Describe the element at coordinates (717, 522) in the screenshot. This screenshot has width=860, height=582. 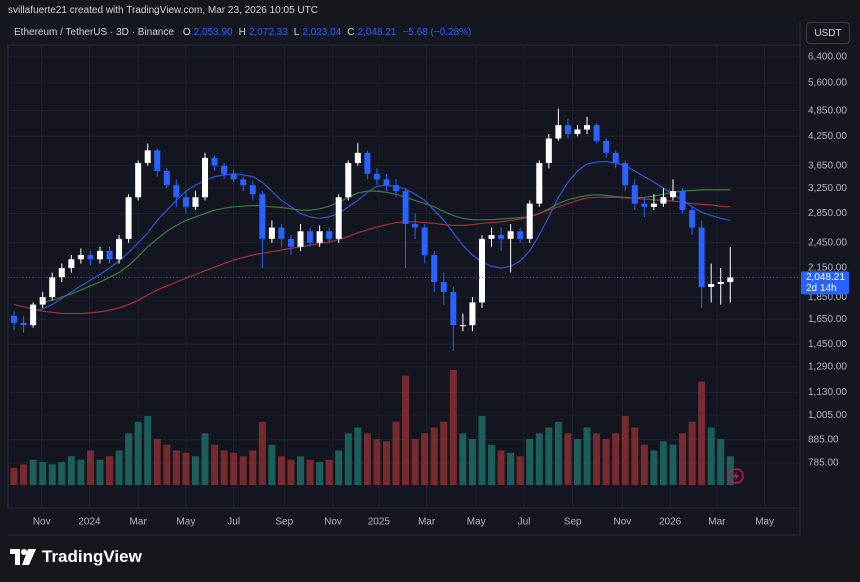
I see `x-tick-label: Mar` at that location.